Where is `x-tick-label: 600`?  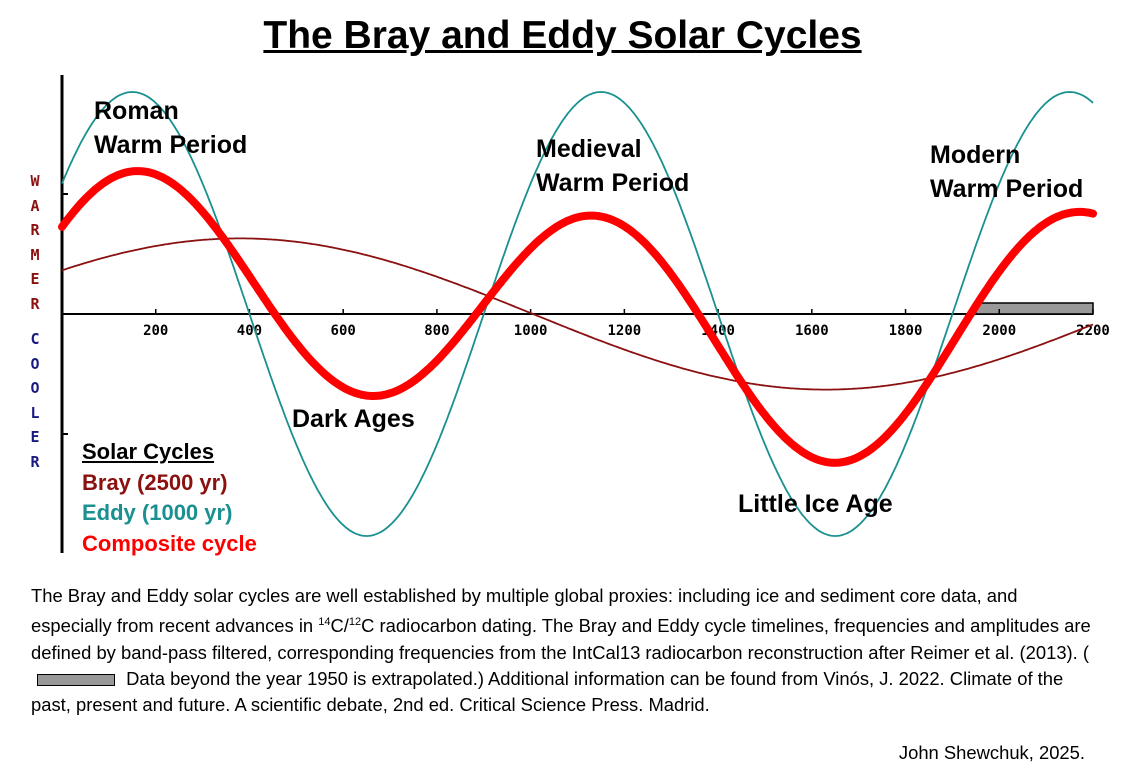
x-tick-label: 600 is located at coordinates (343, 331).